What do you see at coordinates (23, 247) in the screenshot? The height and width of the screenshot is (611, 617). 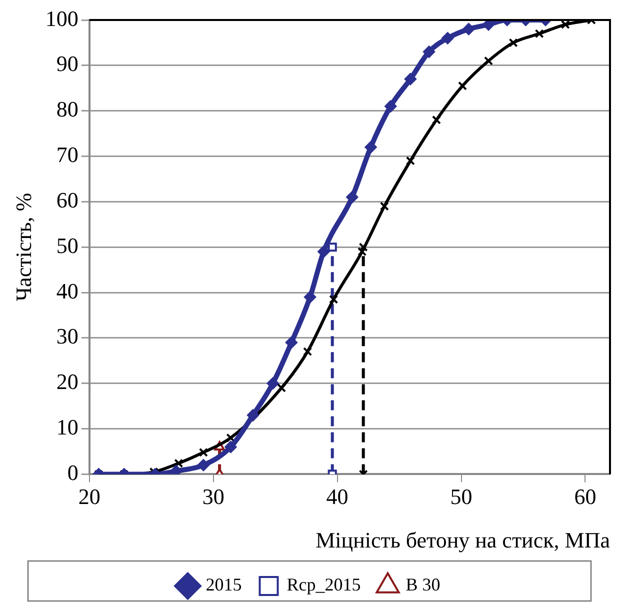 I see `y-axis-title: Частість, %` at bounding box center [23, 247].